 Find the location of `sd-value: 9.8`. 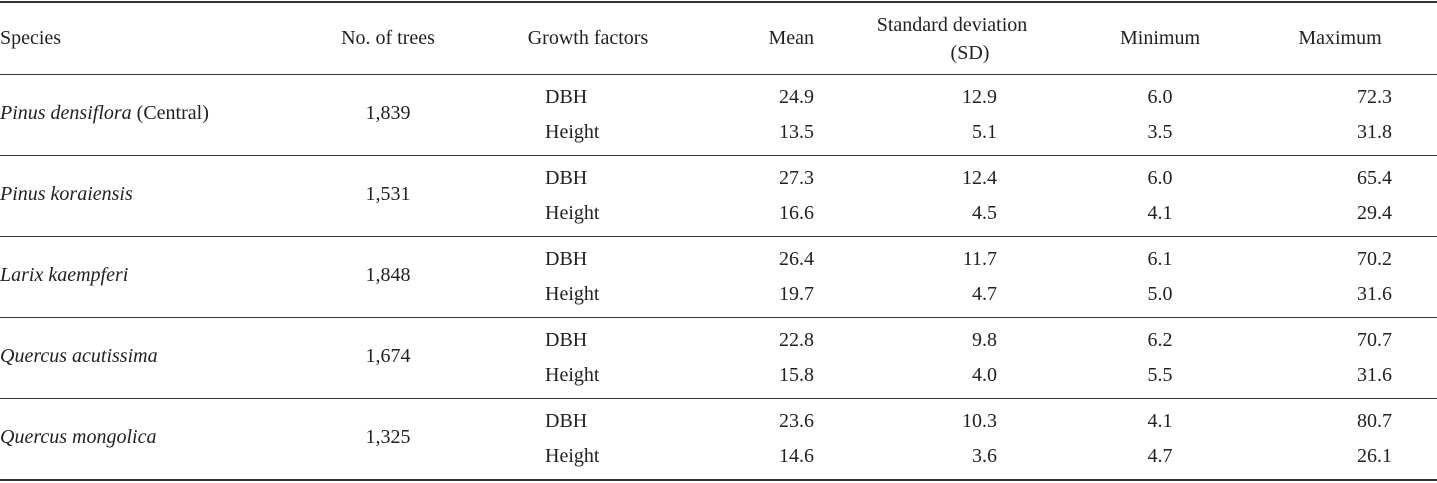

sd-value: 9.8 is located at coordinates (984, 340).